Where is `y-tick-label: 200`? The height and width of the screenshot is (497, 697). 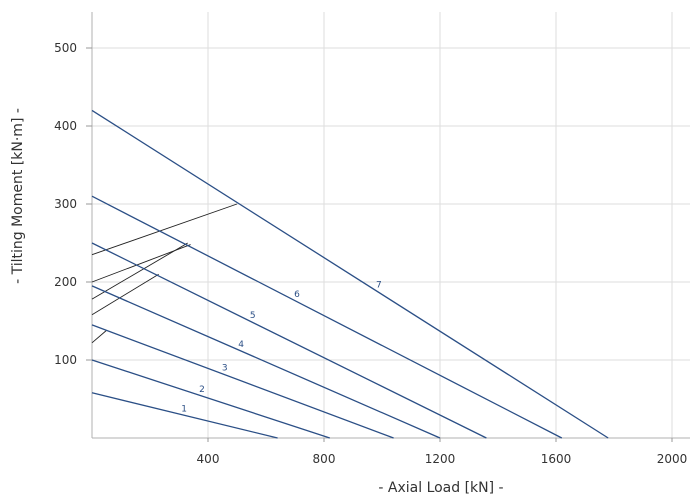
y-tick-label: 200 is located at coordinates (65, 282).